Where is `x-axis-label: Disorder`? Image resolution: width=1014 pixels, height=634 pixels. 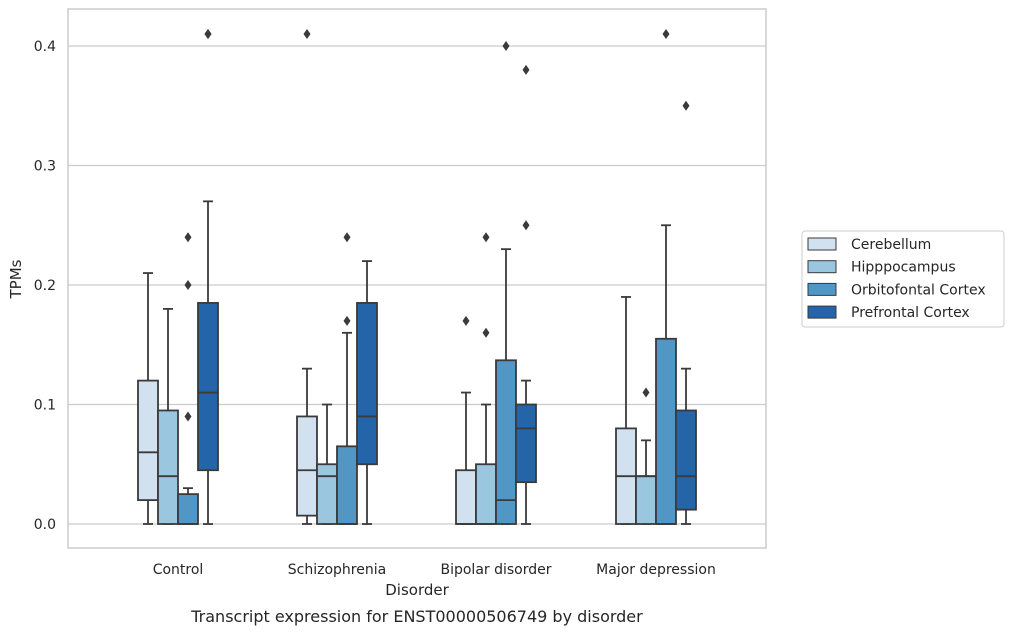
x-axis-label: Disorder is located at coordinates (417, 590).